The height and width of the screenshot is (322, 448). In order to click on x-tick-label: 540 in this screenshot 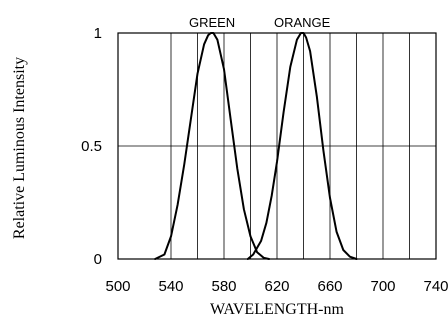, I will do `click(170, 286)`.